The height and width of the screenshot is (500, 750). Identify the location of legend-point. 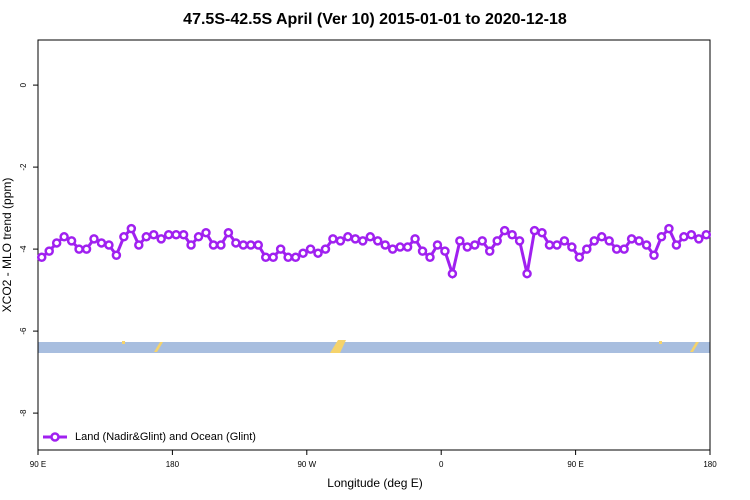
(55, 437).